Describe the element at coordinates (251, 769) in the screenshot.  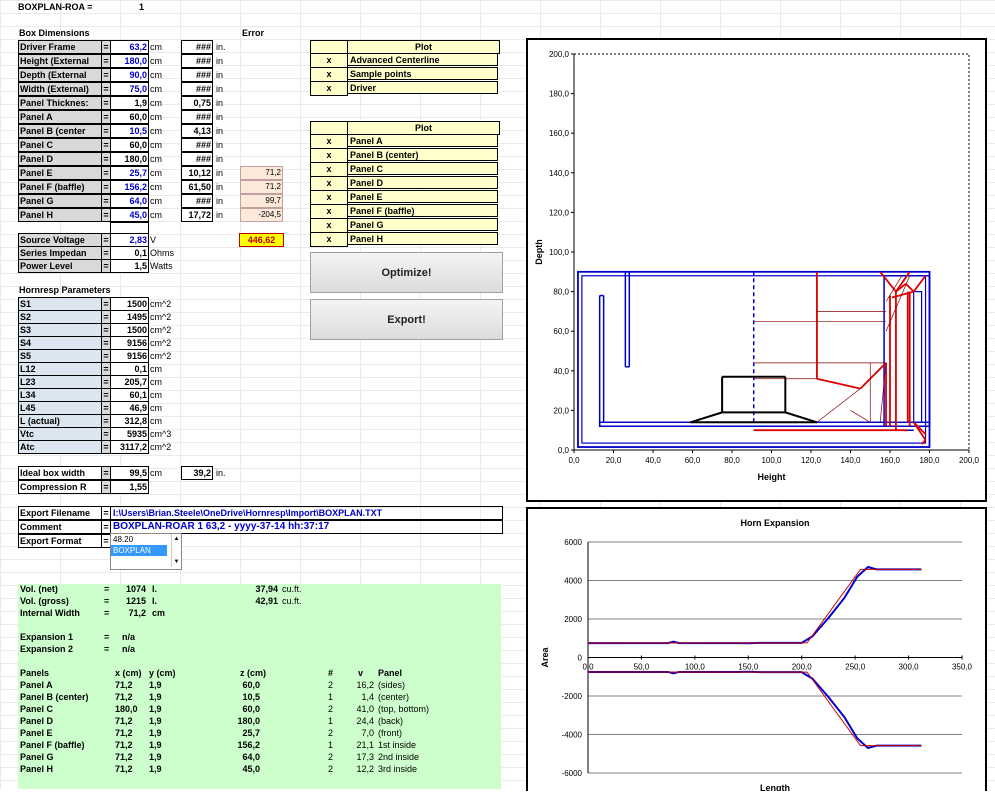
I see `panel-cell: 45,0` at that location.